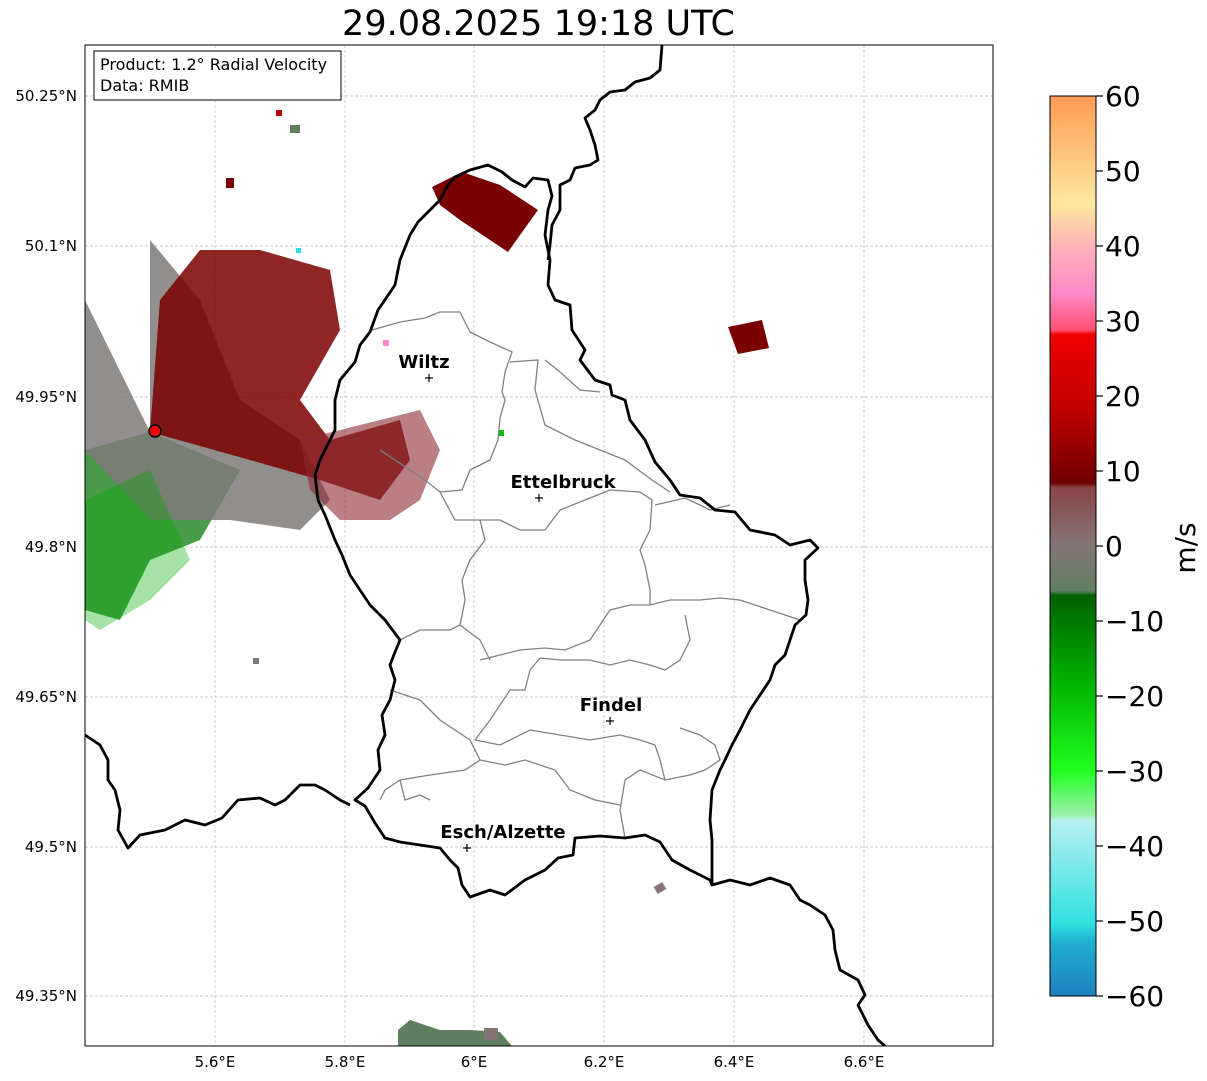 This screenshot has width=1207, height=1081. Describe the element at coordinates (519, 613) in the screenshot. I see `city-markers` at that location.